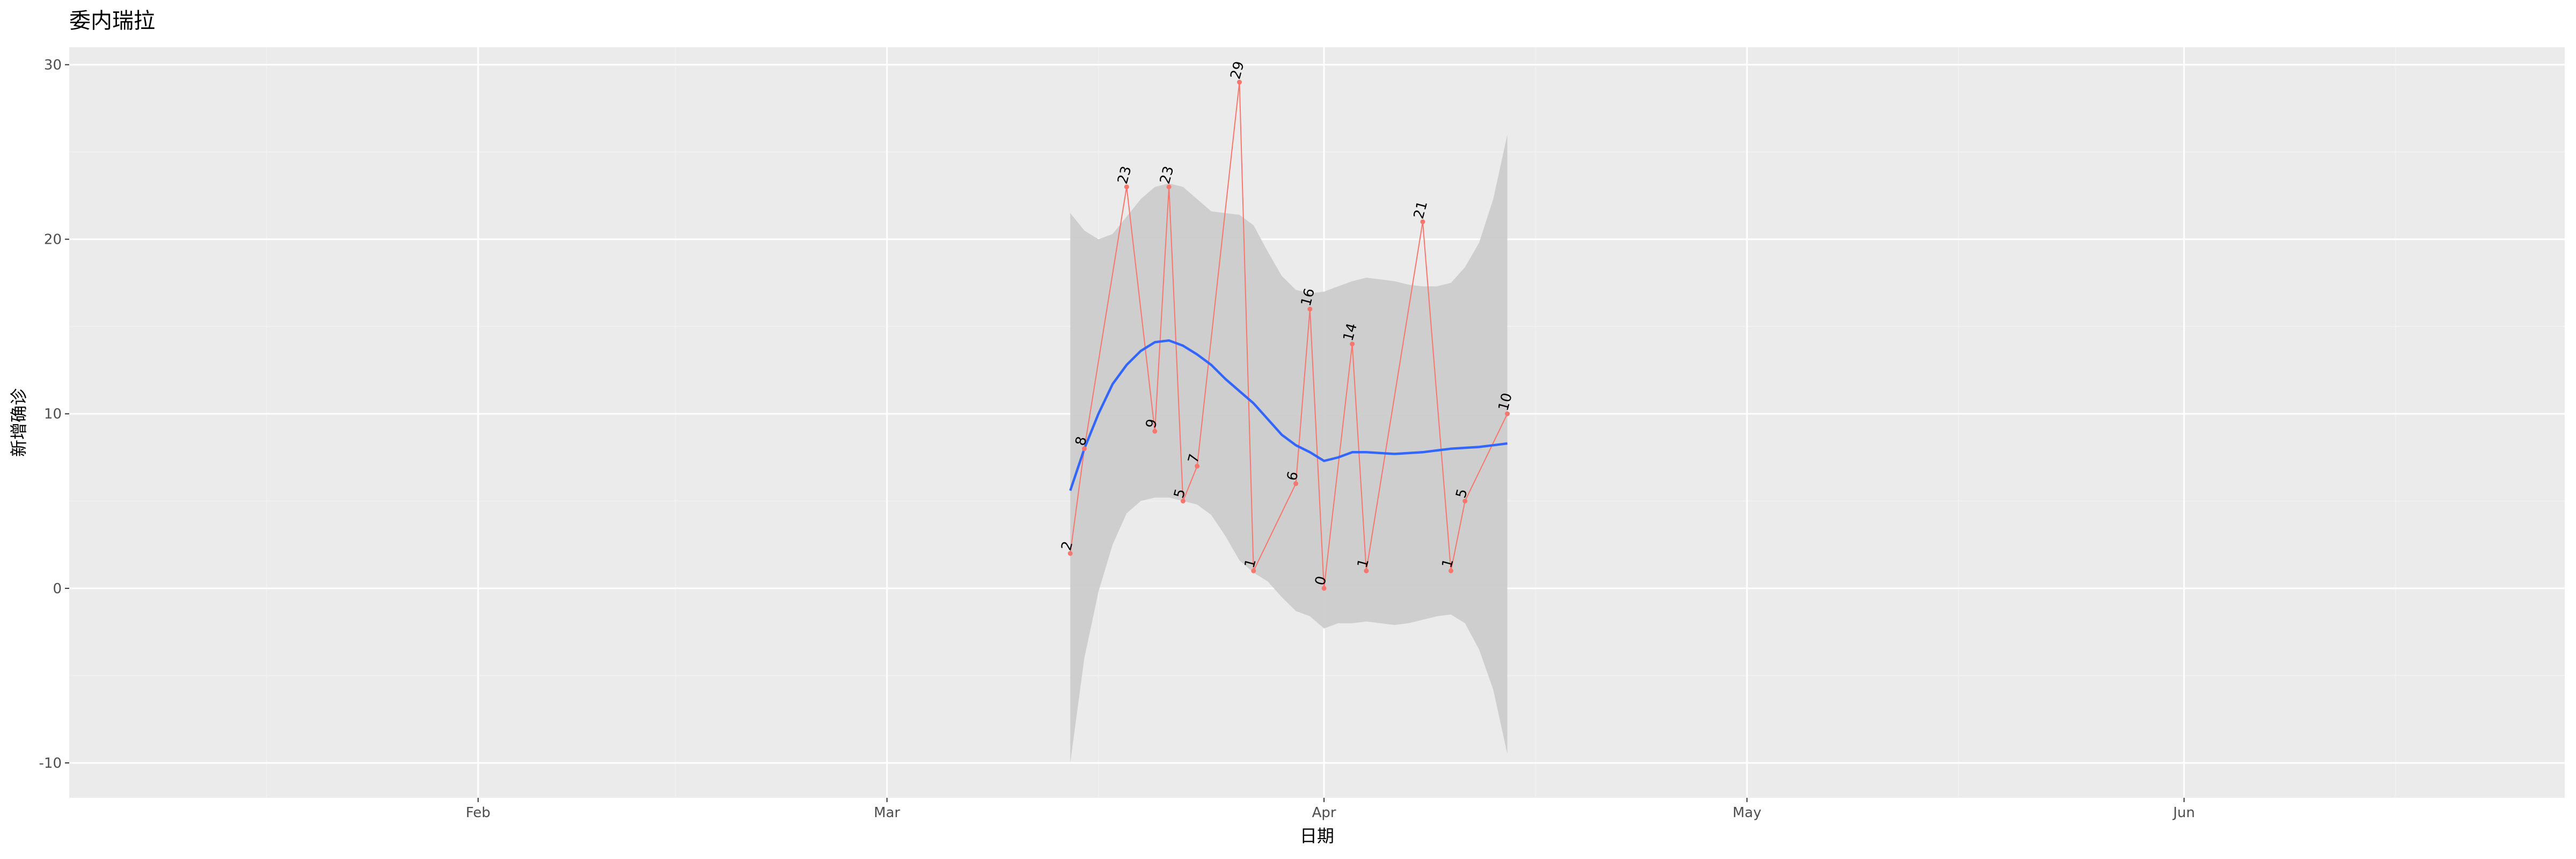  I want to click on data-label: 2, so click(1067, 546).